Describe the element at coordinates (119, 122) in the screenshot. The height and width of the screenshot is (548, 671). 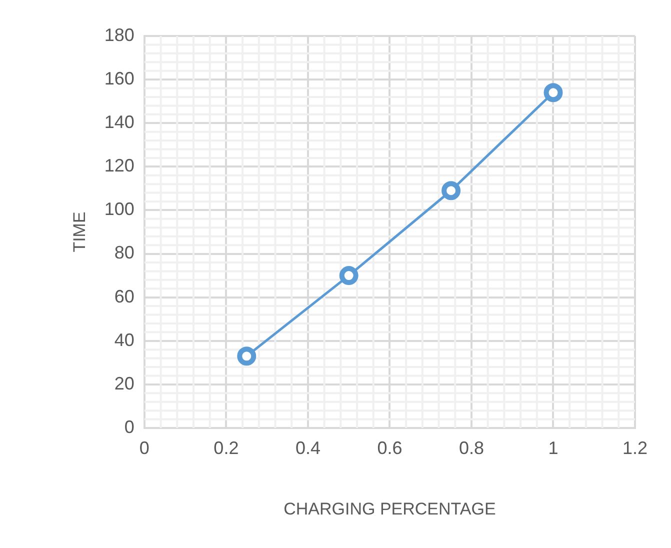
I see `y-tick-label: 140` at that location.